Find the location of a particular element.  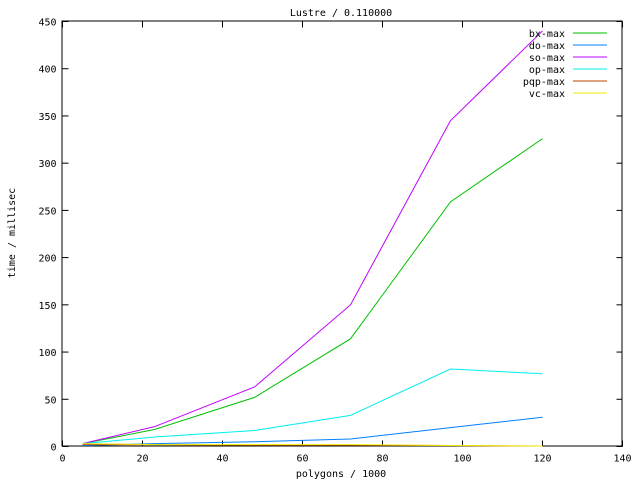

x-tick-label: 140 is located at coordinates (622, 459).